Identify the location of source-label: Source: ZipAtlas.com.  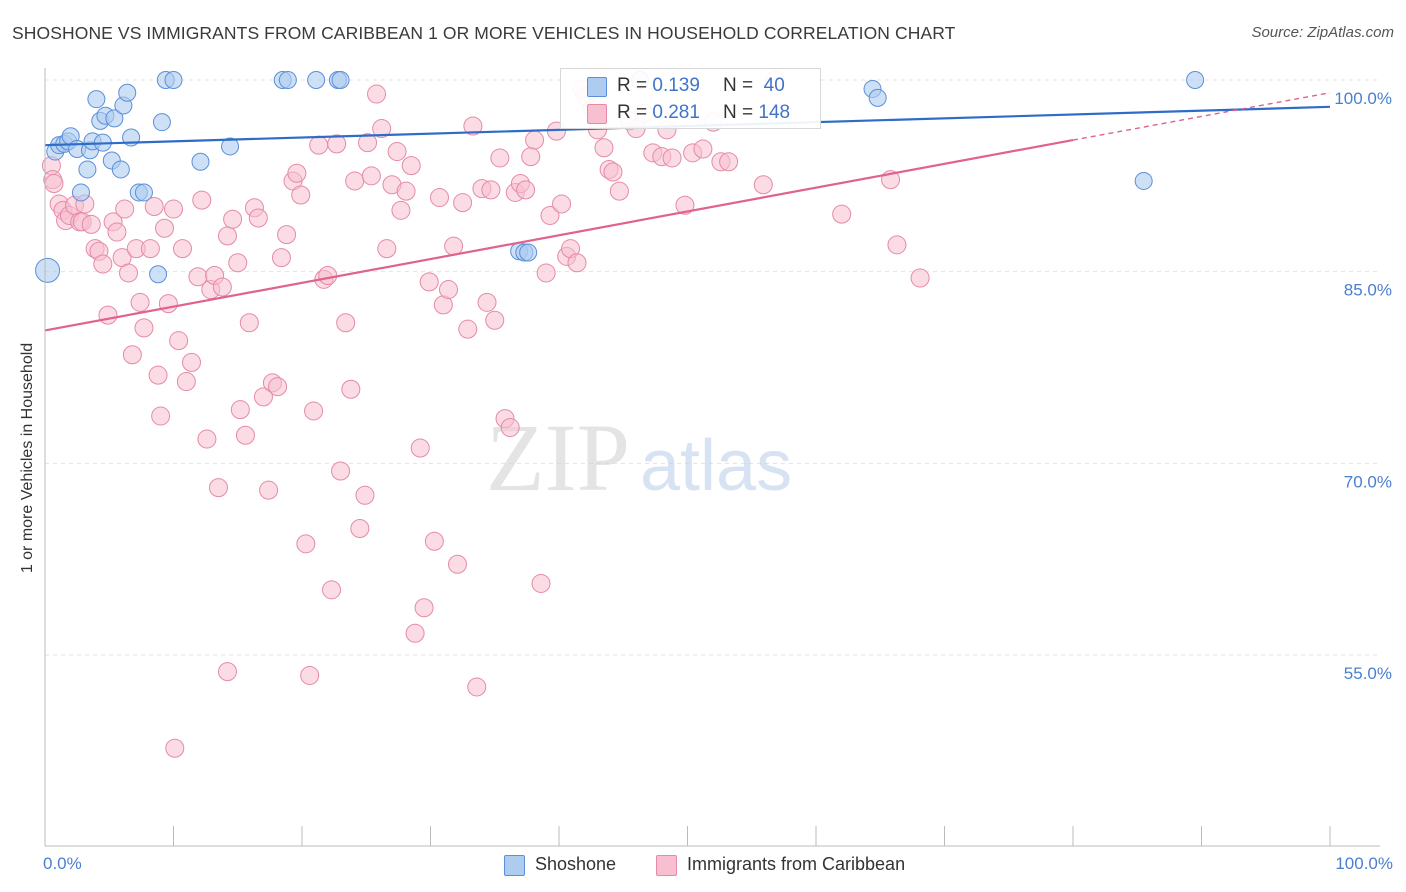
(1322, 32).